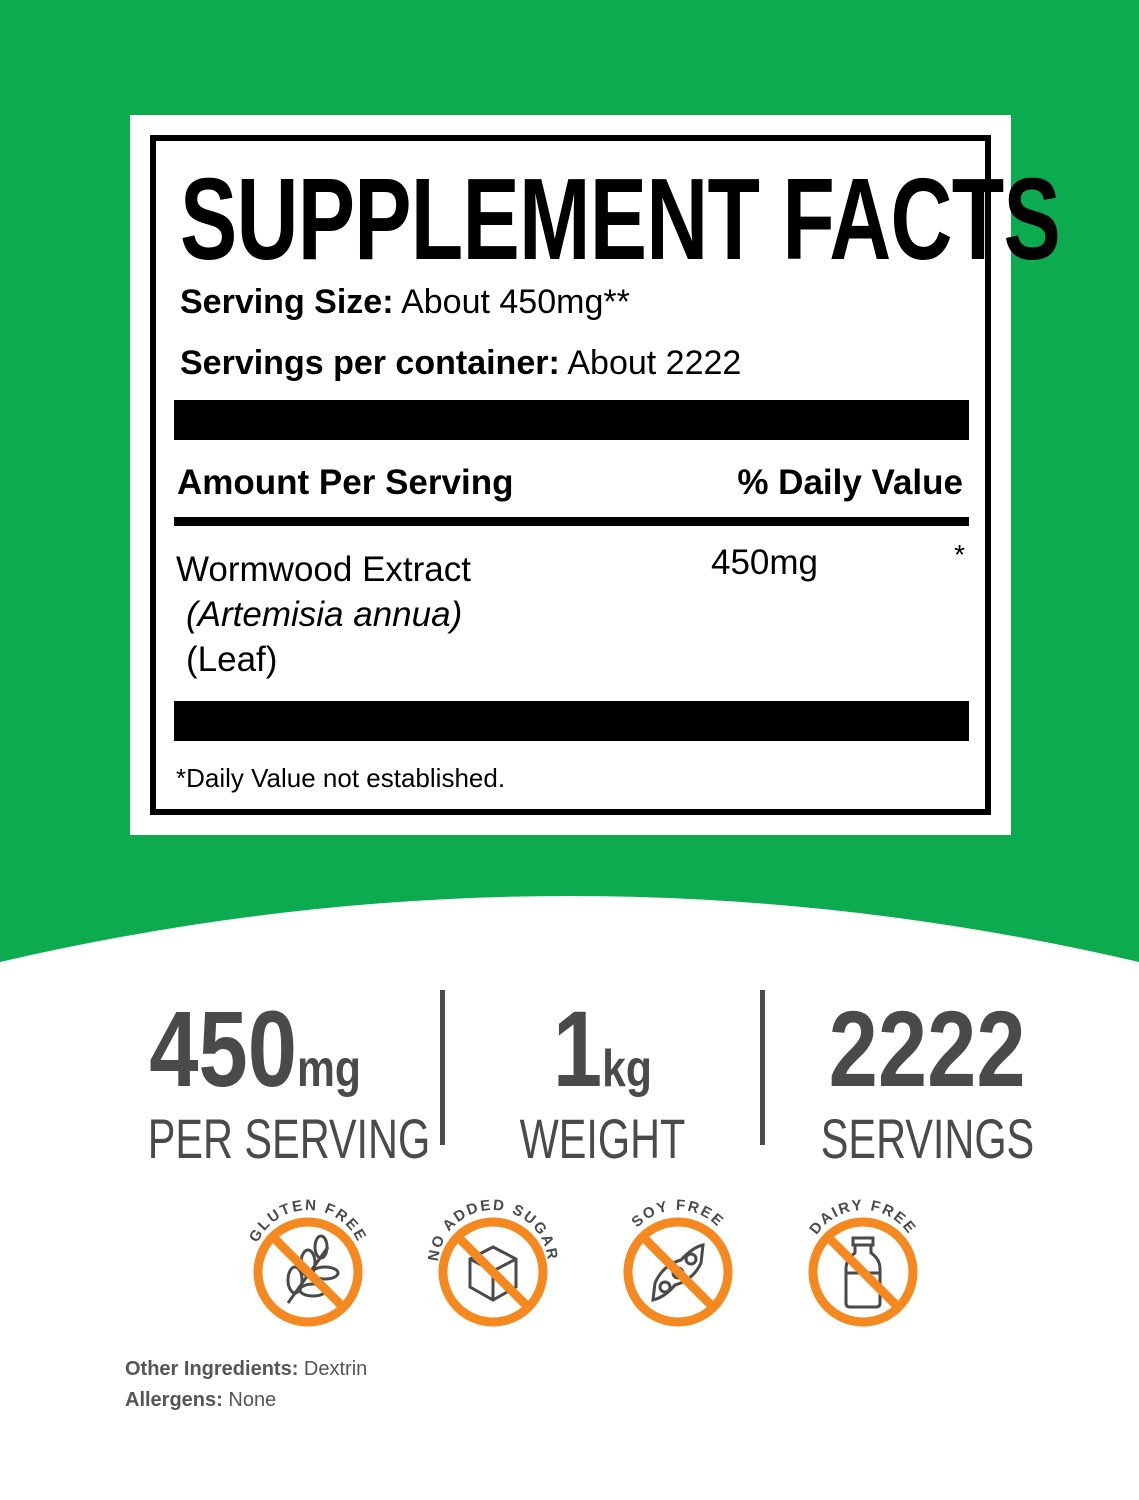 Image resolution: width=1139 pixels, height=1500 pixels. Describe the element at coordinates (571, 521) in the screenshot. I see `medium-divider` at that location.